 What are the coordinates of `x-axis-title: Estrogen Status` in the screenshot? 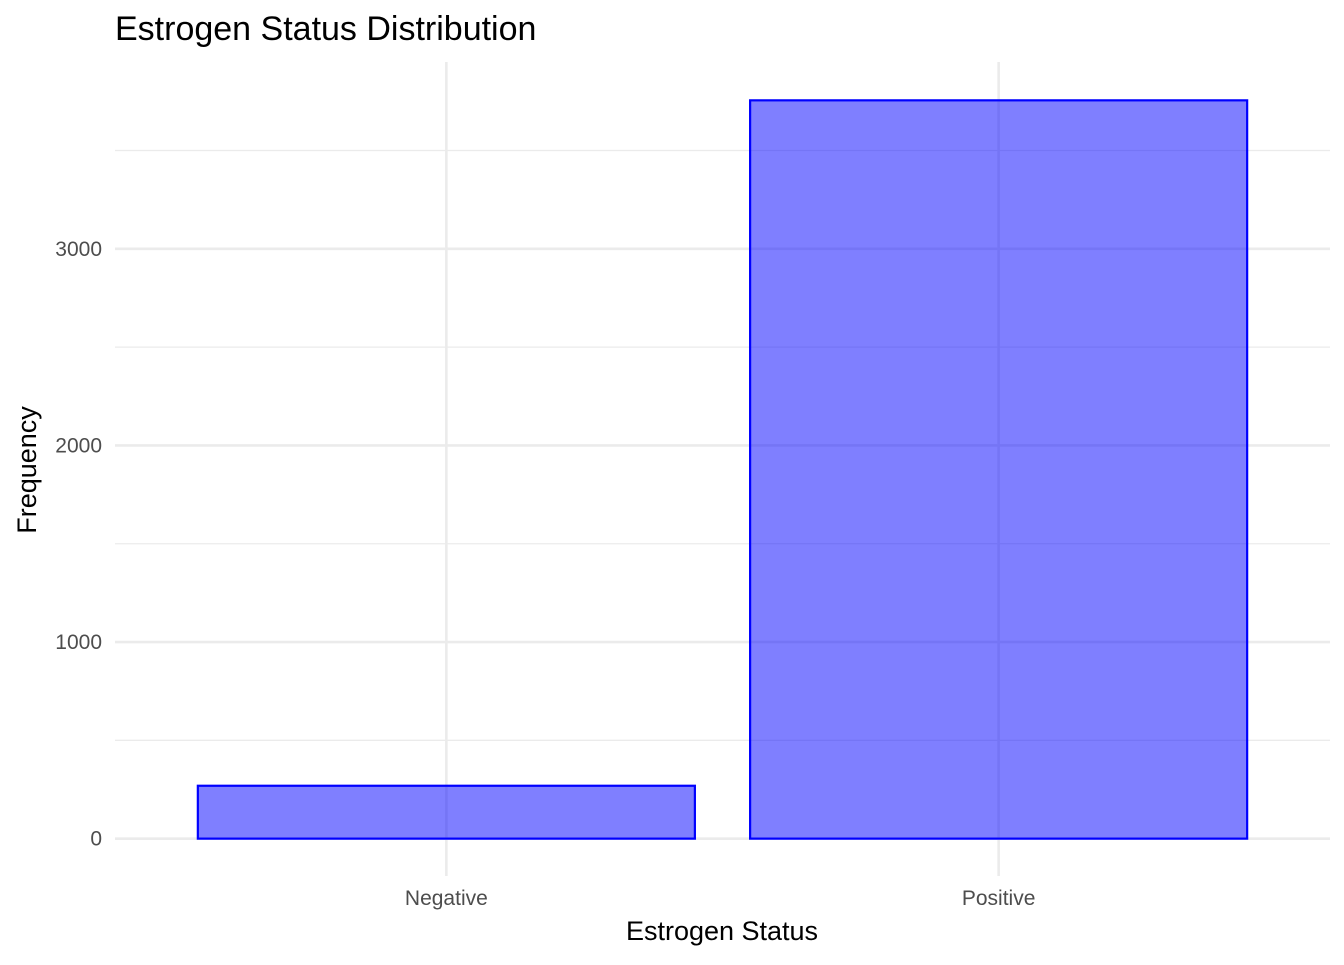 It's located at (722, 931).